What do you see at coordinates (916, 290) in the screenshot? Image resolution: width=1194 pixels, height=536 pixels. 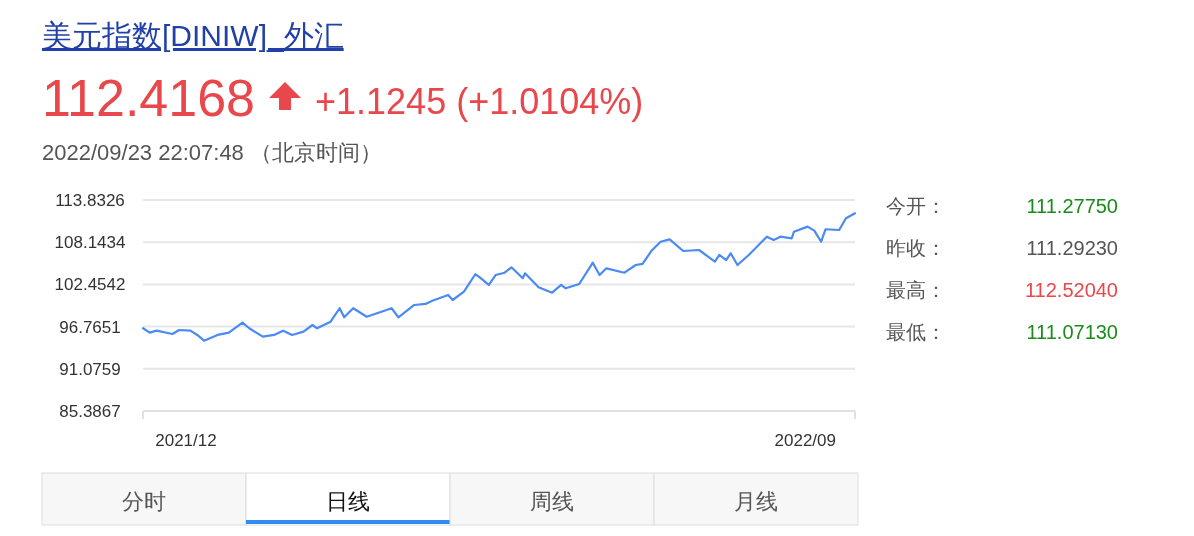 I see `text: 最高：` at bounding box center [916, 290].